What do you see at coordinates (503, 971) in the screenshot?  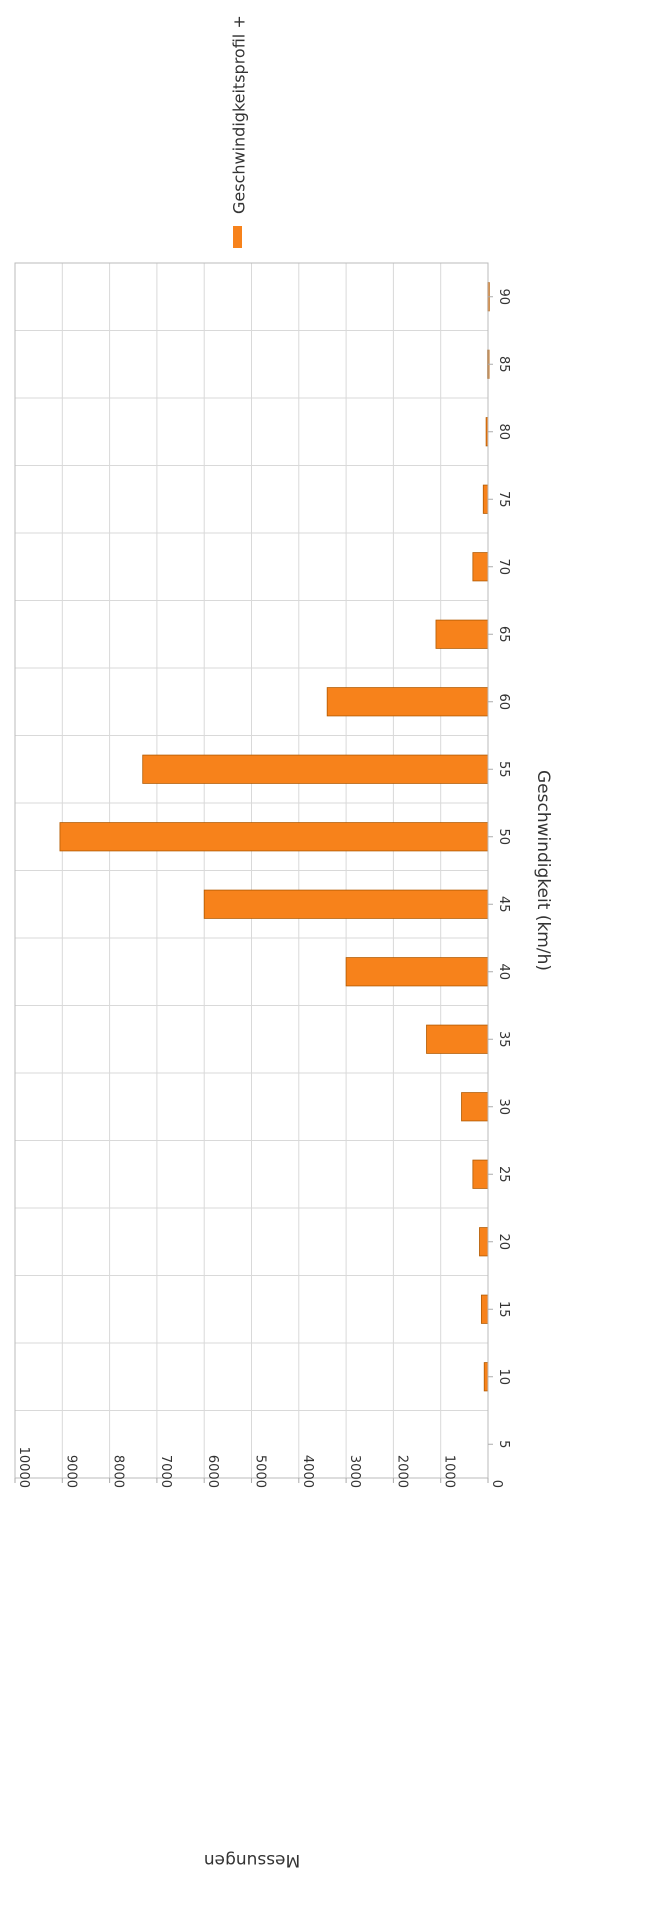 I see `category-tick-label: 40` at bounding box center [503, 971].